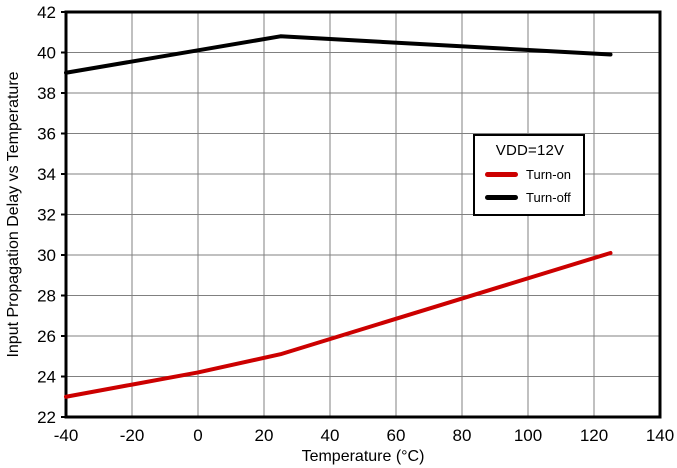 Image resolution: width=677 pixels, height=468 pixels. Describe the element at coordinates (13, 214) in the screenshot. I see `y-axis-title: Input Propagation Delay vs Temperature` at that location.